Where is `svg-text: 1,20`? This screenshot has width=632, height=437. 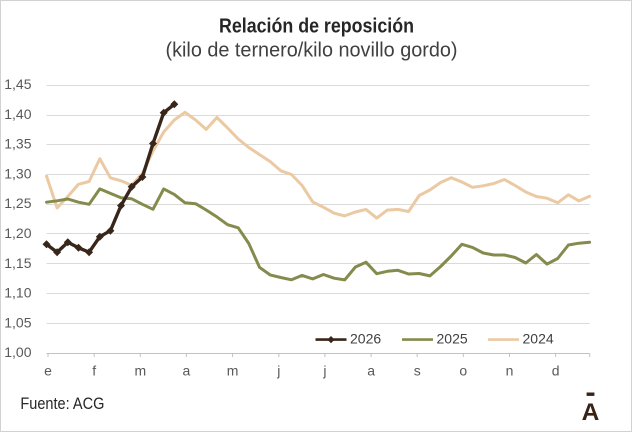
svg-text: 1,20 is located at coordinates (17, 233).